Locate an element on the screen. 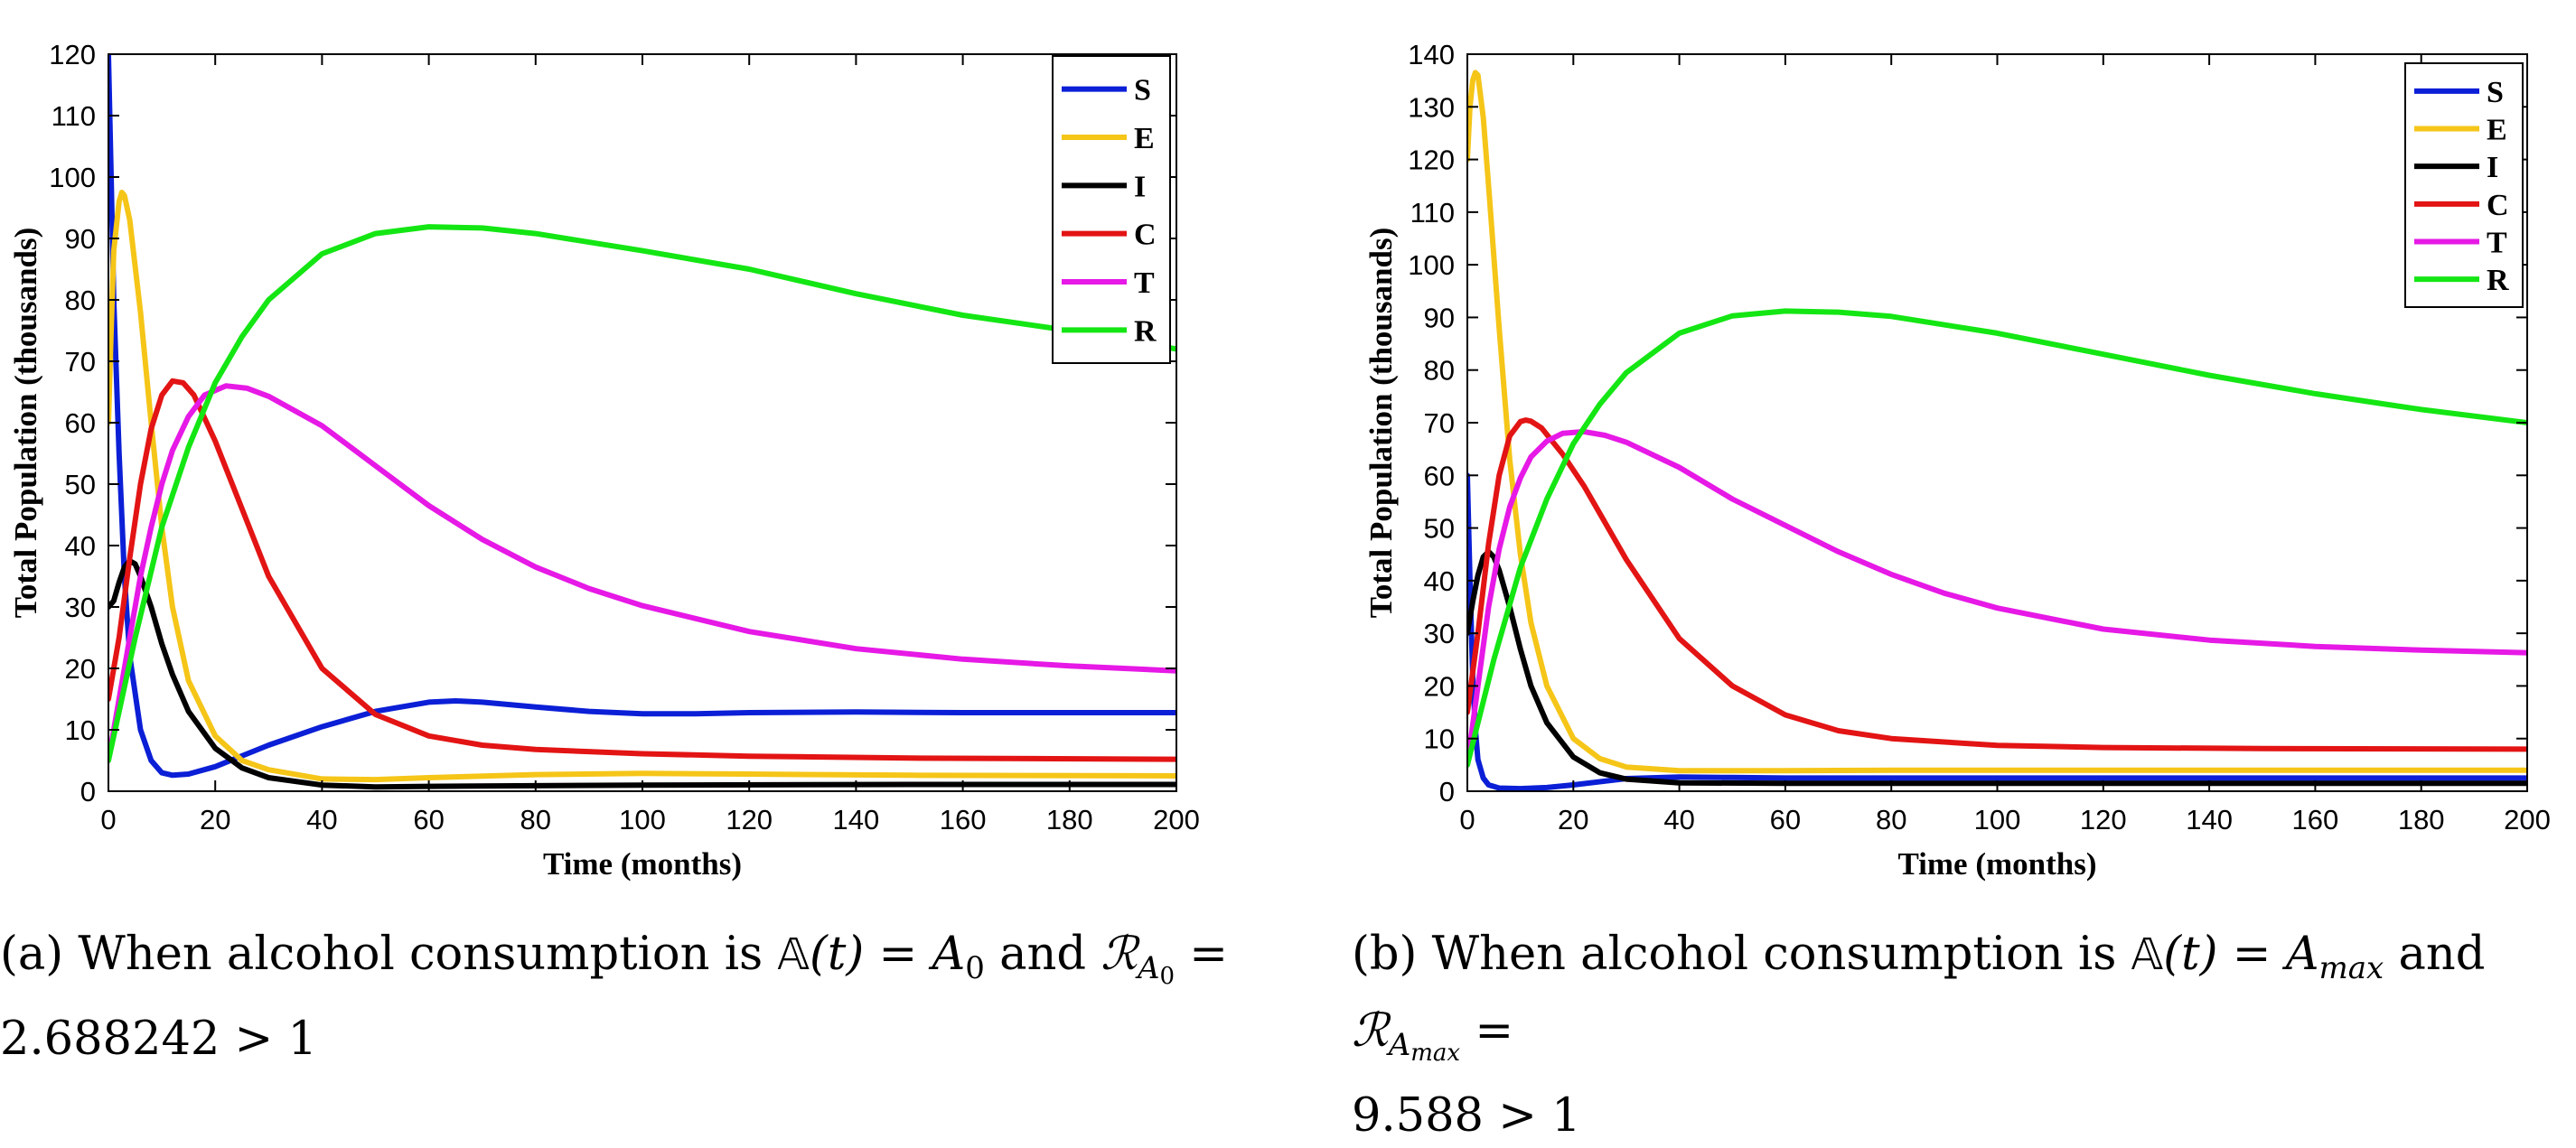 This screenshot has width=2576, height=1148. caption-a-value-sub: 0 is located at coordinates (975, 968).